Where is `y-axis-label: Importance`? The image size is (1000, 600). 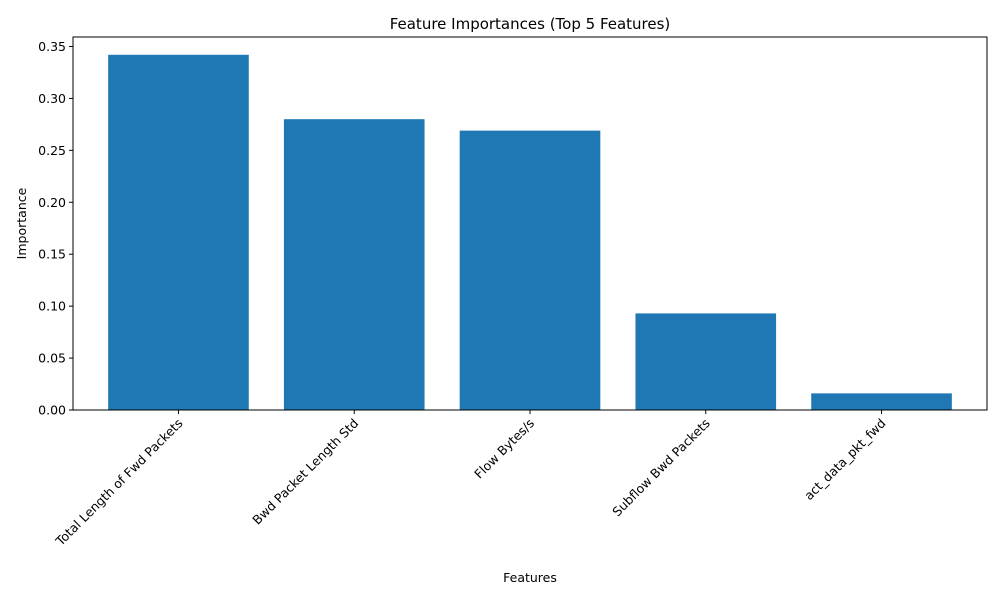 y-axis-label: Importance is located at coordinates (21, 223).